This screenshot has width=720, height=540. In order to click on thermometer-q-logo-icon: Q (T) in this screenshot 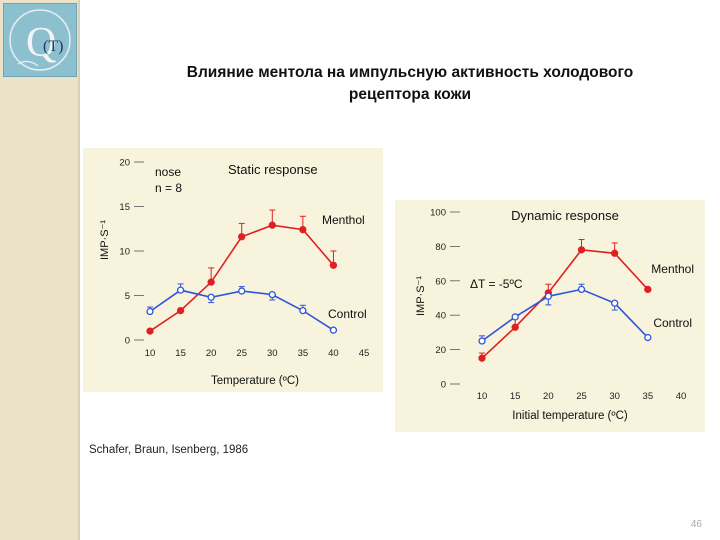, I will do `click(40, 40)`.